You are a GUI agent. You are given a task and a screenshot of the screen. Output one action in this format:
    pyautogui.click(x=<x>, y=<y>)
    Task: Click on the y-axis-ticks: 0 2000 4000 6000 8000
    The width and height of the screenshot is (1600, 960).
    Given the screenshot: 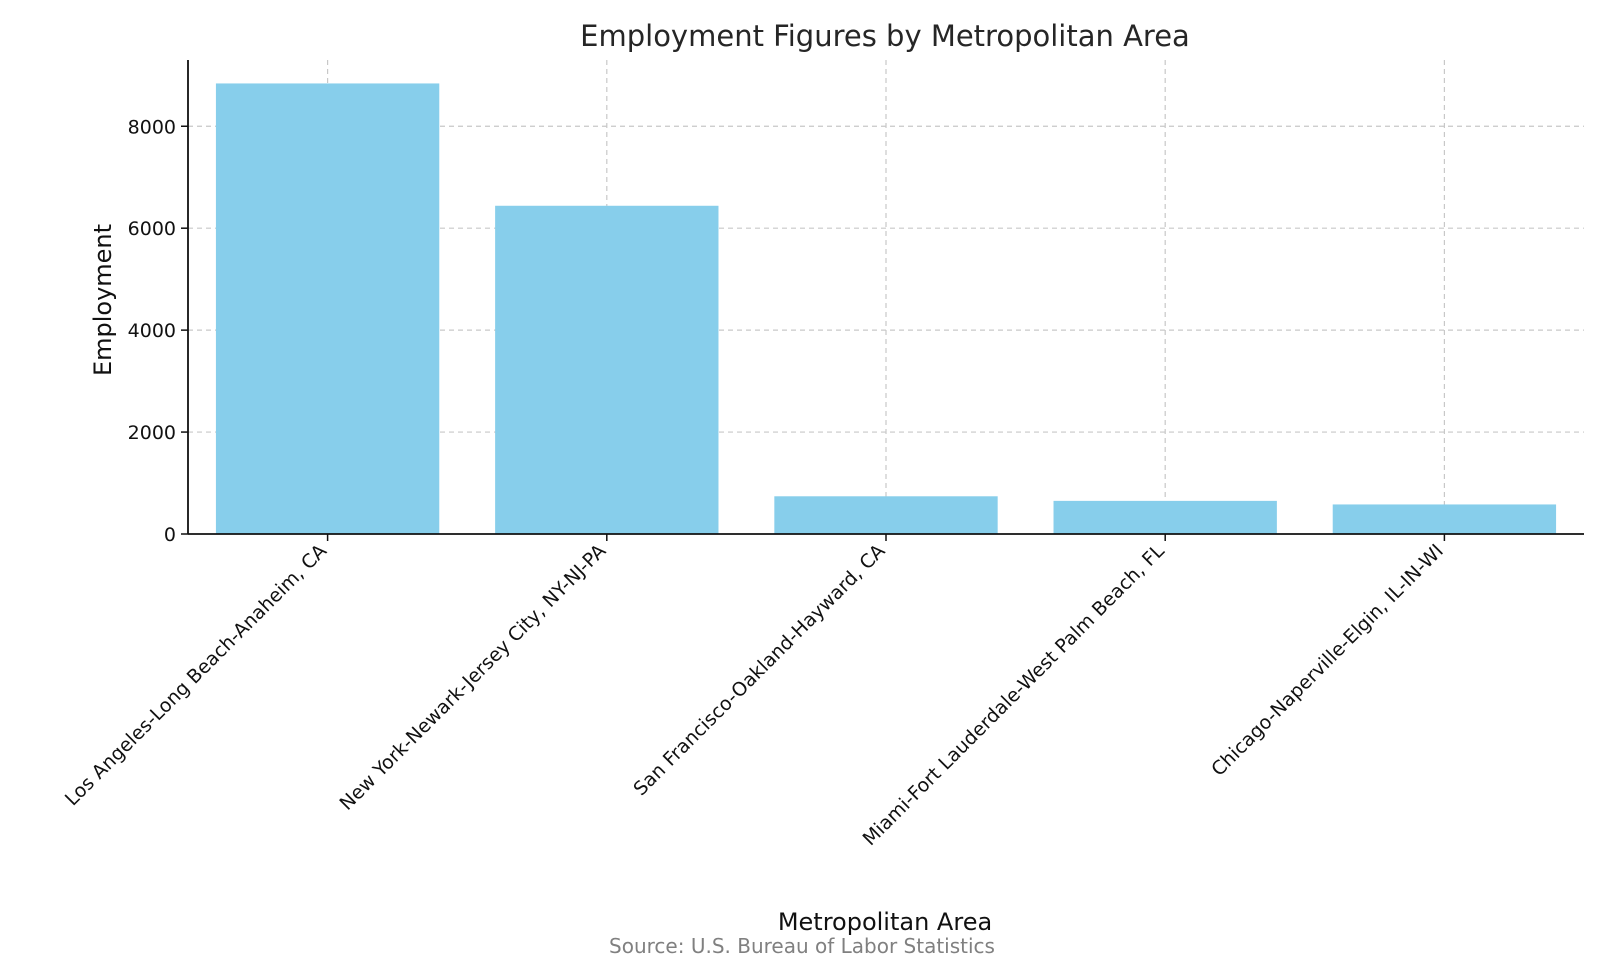 What is the action you would take?
    pyautogui.click(x=158, y=331)
    